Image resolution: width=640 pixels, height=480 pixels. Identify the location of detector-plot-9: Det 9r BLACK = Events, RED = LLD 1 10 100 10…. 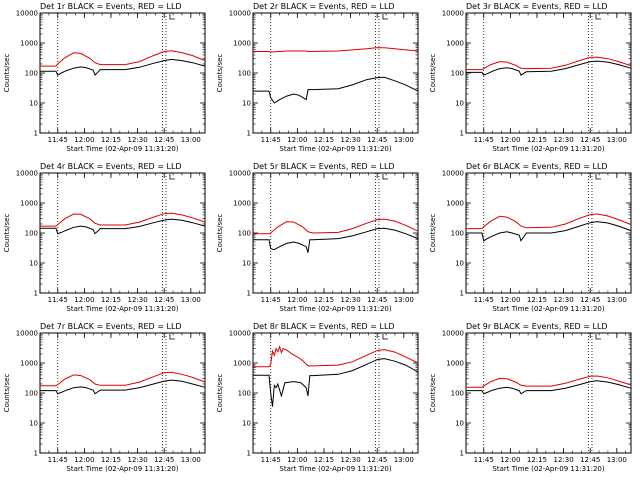
(530, 397).